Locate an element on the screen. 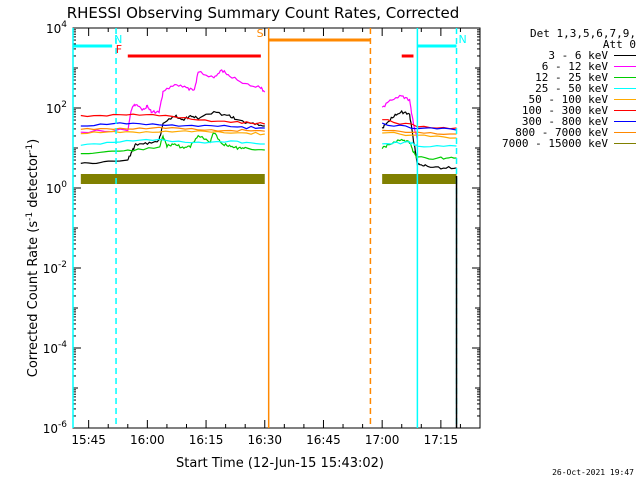  legend-entry-label: 12 - 25 keV is located at coordinates (571, 77).